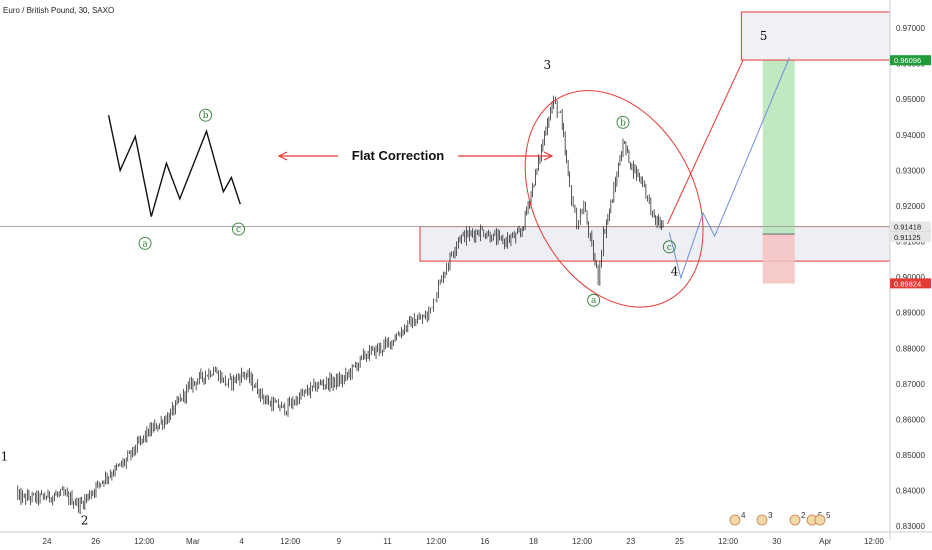 The image size is (932, 550). I want to click on schematic-label: c, so click(238, 230).